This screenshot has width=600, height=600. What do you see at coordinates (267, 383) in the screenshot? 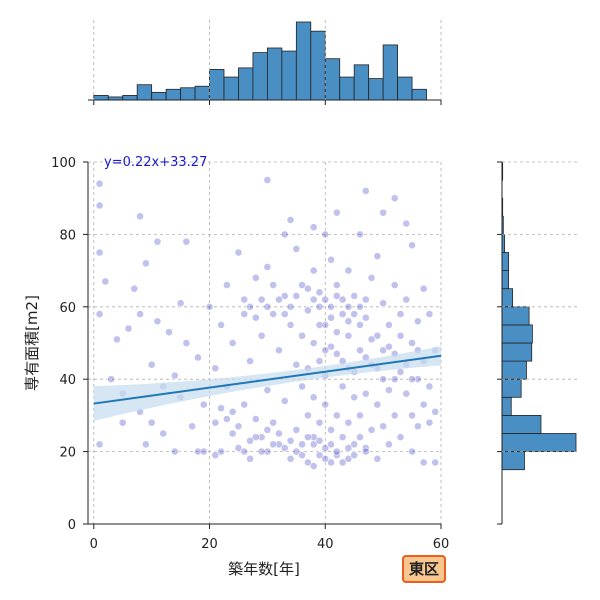
I see `regression-confidence-band` at bounding box center [267, 383].